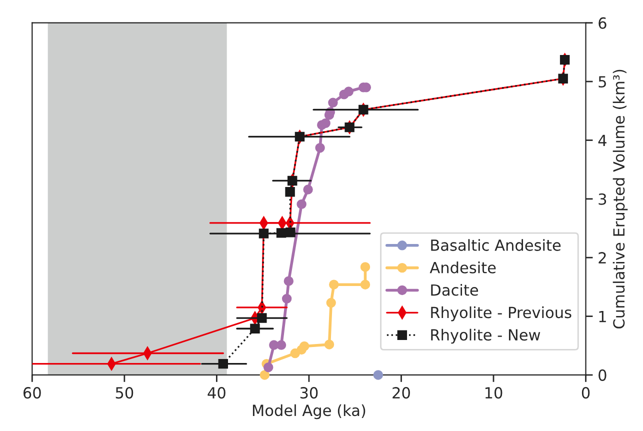 This screenshot has width=643, height=431. Describe the element at coordinates (454, 290) in the screenshot. I see `legend-label: Dacite` at that location.